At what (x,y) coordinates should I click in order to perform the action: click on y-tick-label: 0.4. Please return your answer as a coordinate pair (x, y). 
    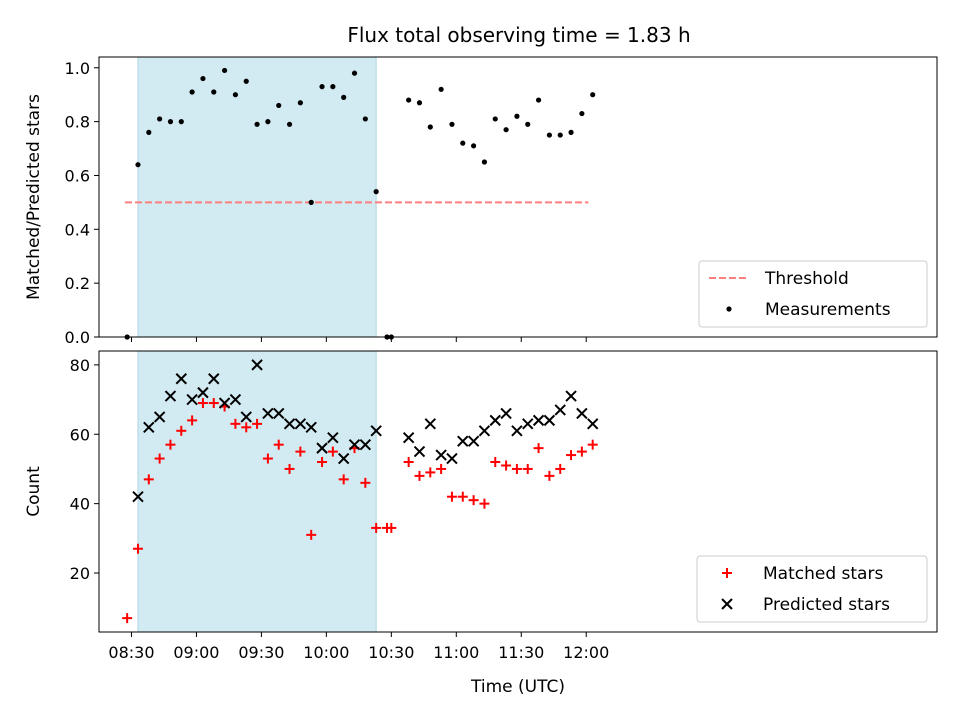
    Looking at the image, I should click on (77, 229).